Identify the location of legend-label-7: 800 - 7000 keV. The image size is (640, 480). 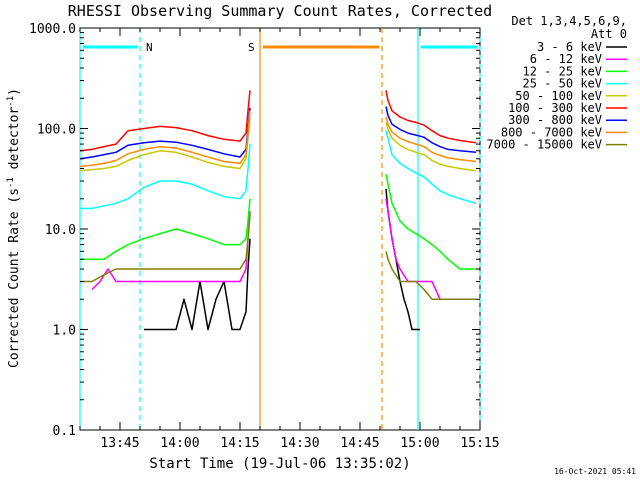
(551, 132).